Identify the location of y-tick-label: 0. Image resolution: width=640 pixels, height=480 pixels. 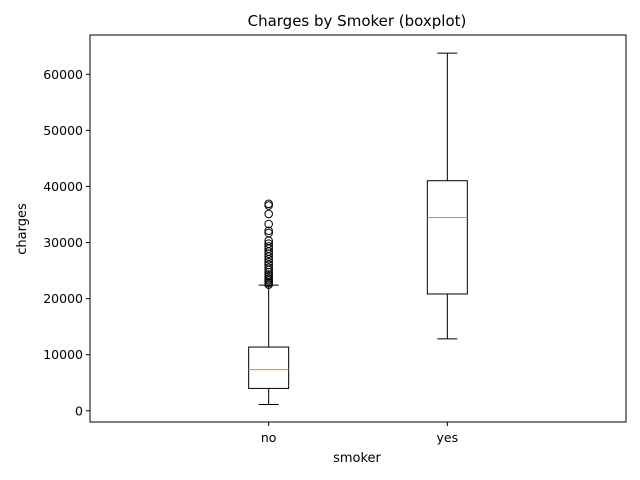
(79, 410).